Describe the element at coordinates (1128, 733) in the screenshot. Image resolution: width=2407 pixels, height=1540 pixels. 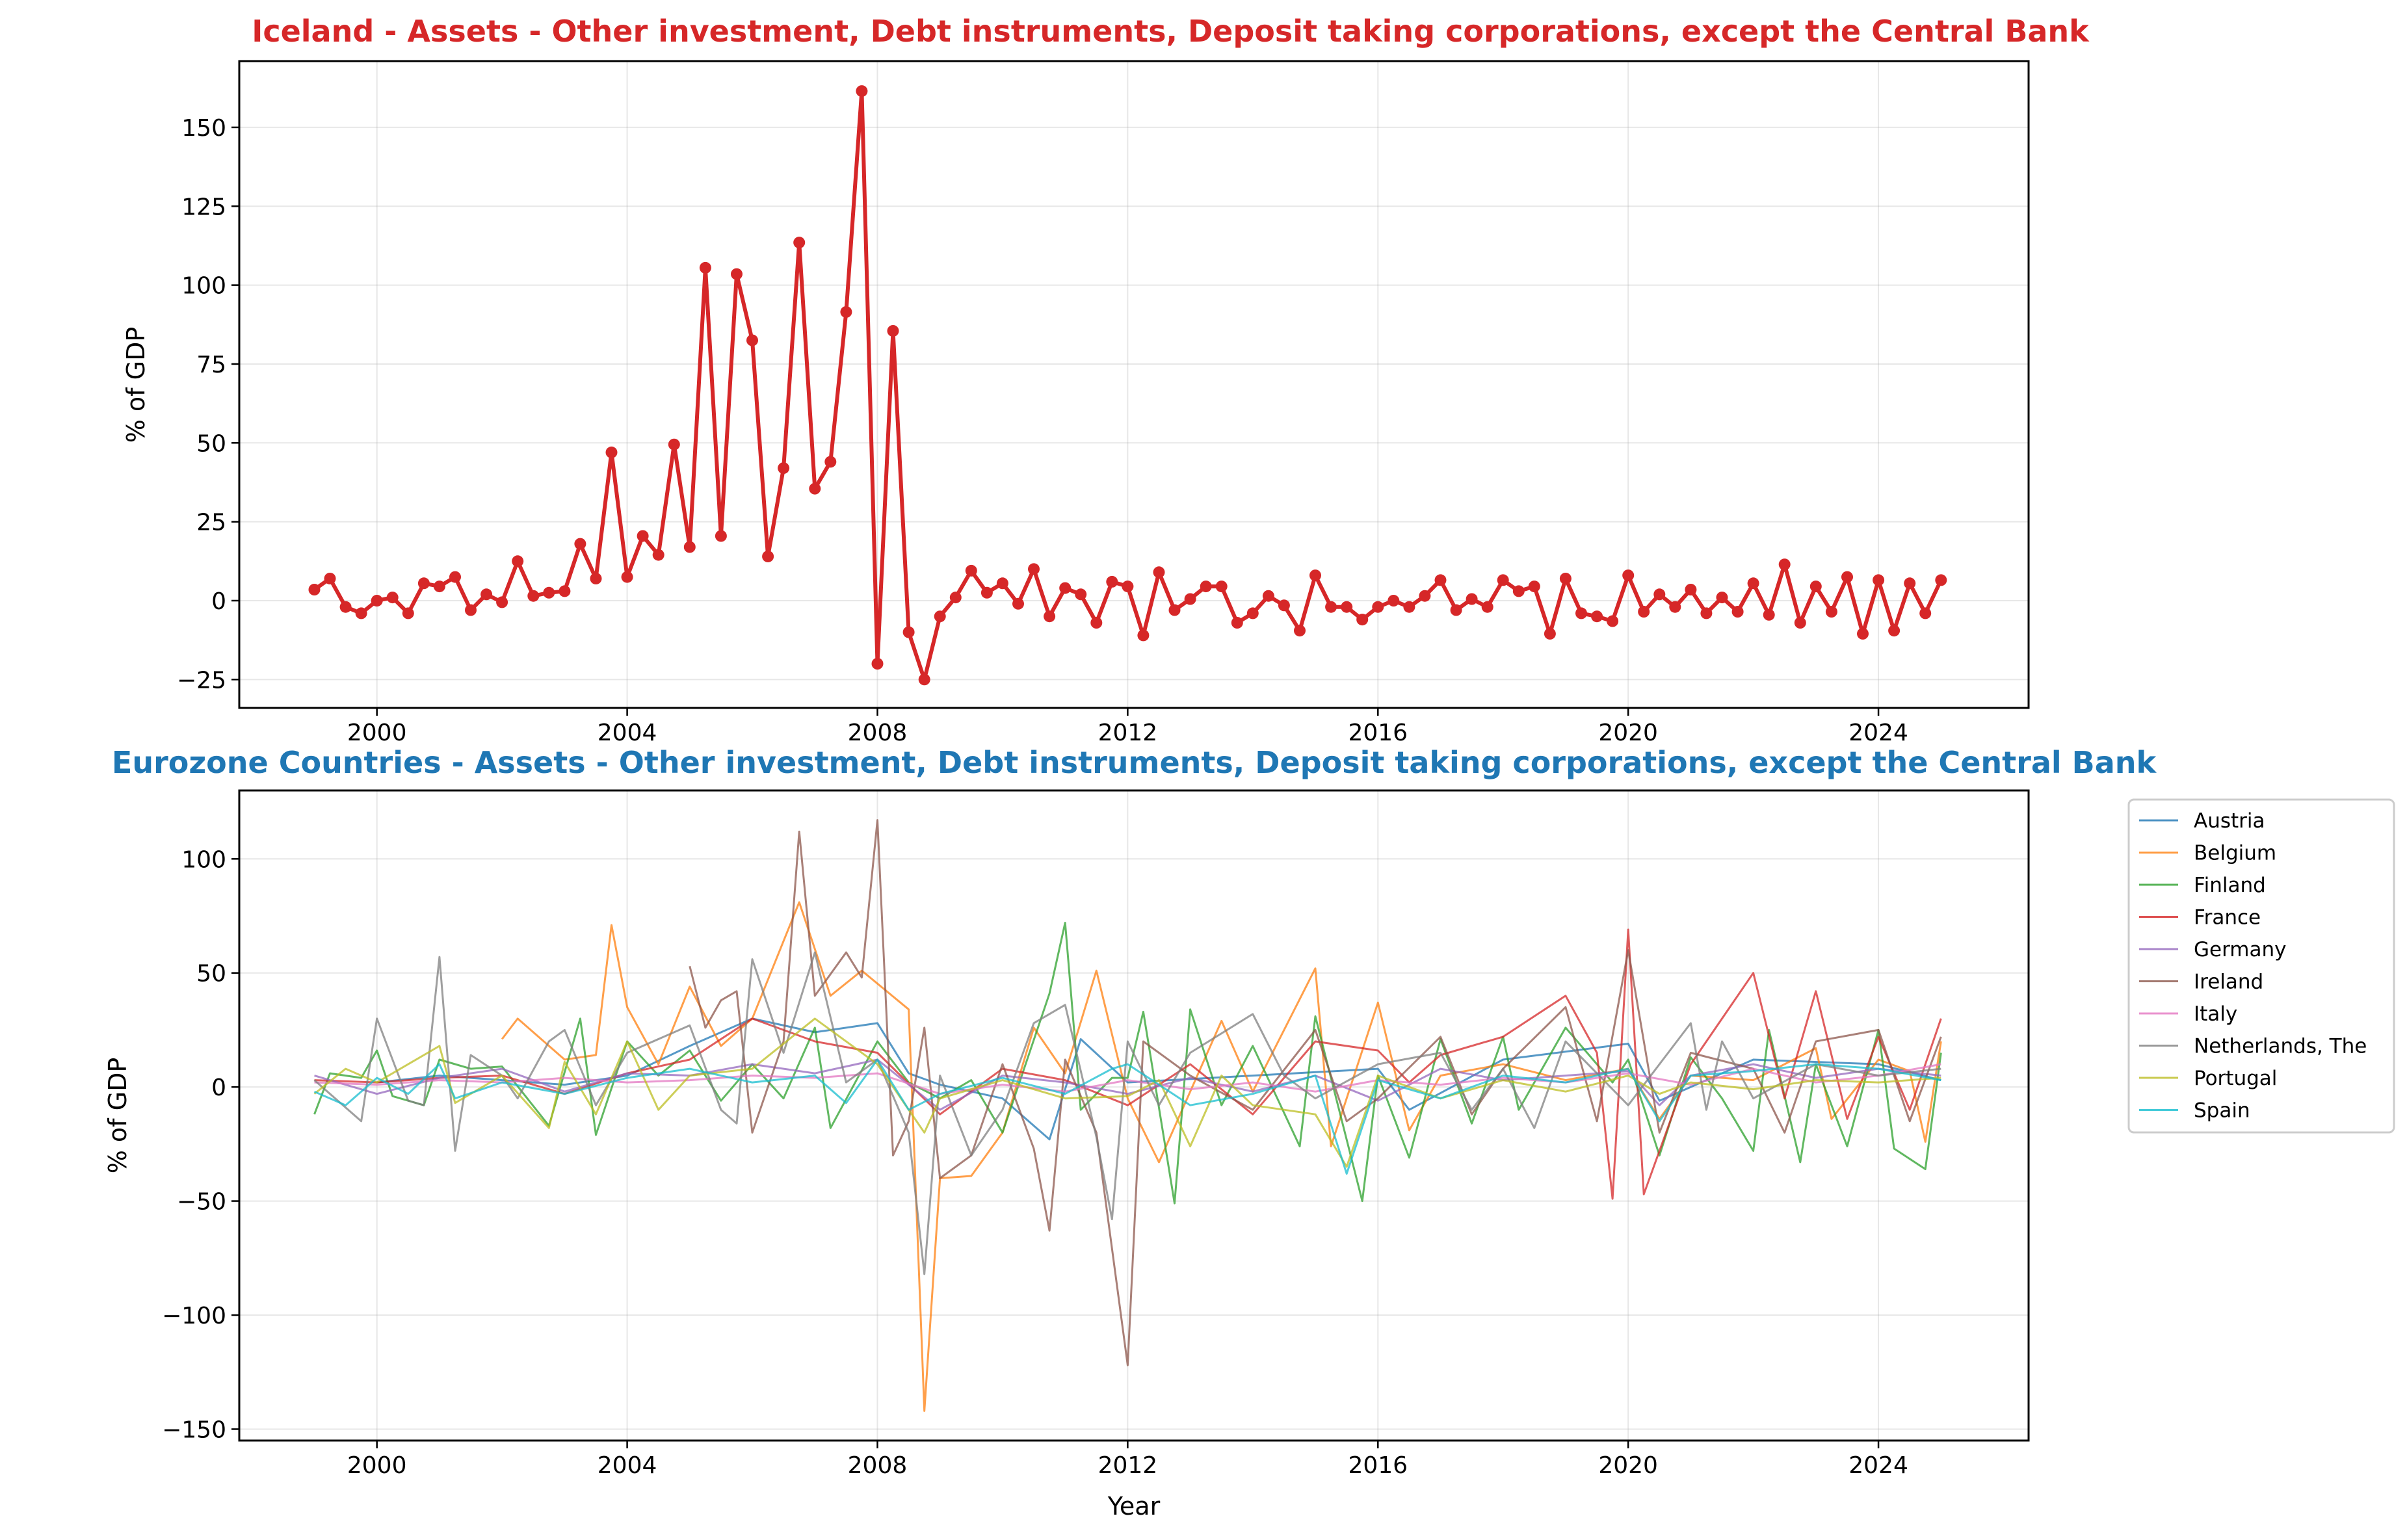
I see `iceland-x-tick-label: 2012` at that location.